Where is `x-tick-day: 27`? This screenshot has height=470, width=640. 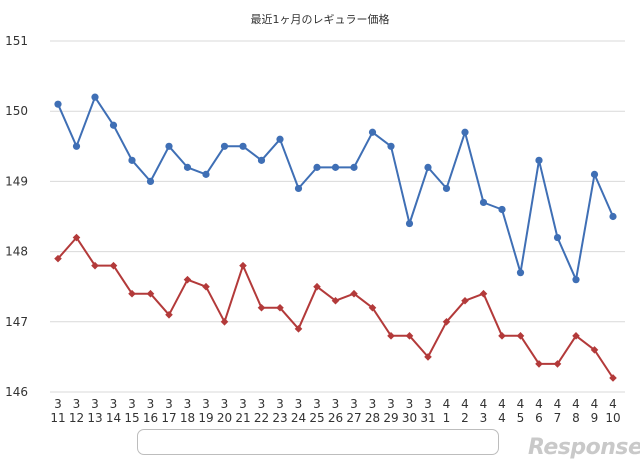 x-tick-day: 27 is located at coordinates (353, 418).